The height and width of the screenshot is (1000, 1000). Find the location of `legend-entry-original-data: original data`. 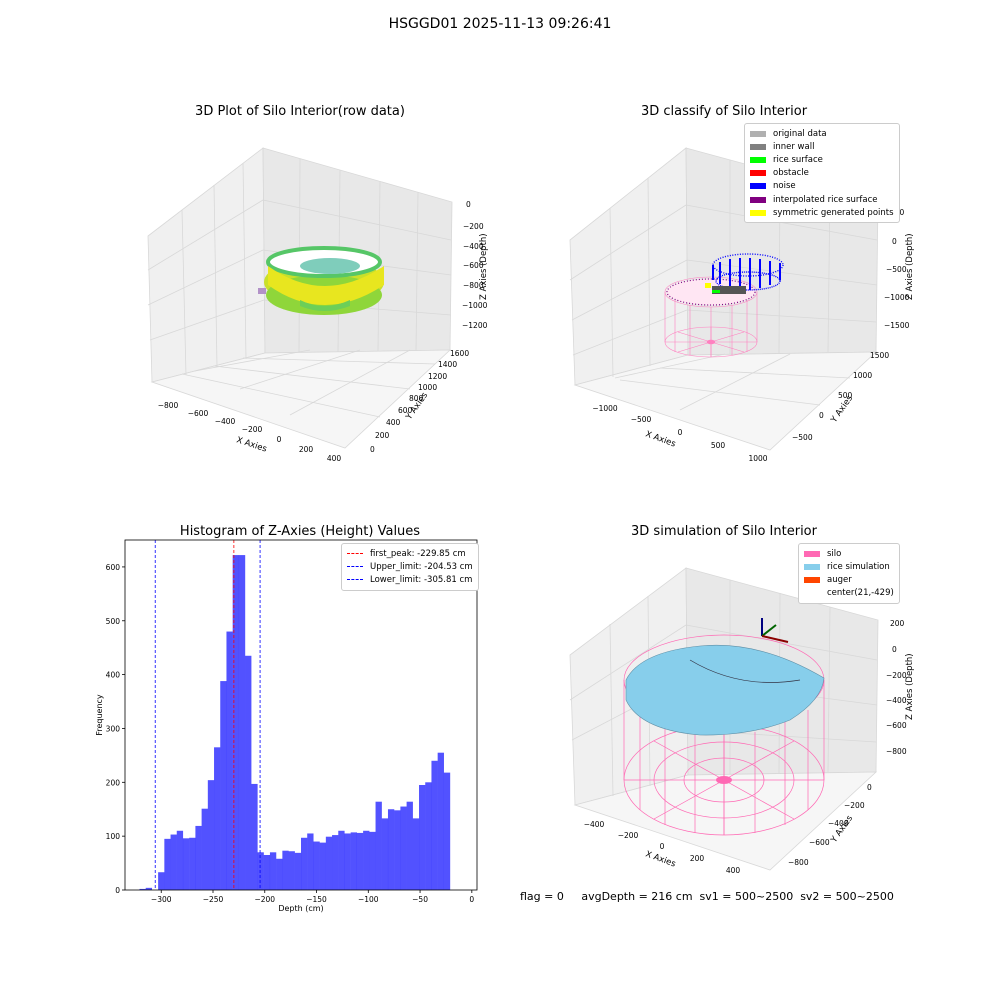

legend-entry-original-data: original data is located at coordinates (822, 133).